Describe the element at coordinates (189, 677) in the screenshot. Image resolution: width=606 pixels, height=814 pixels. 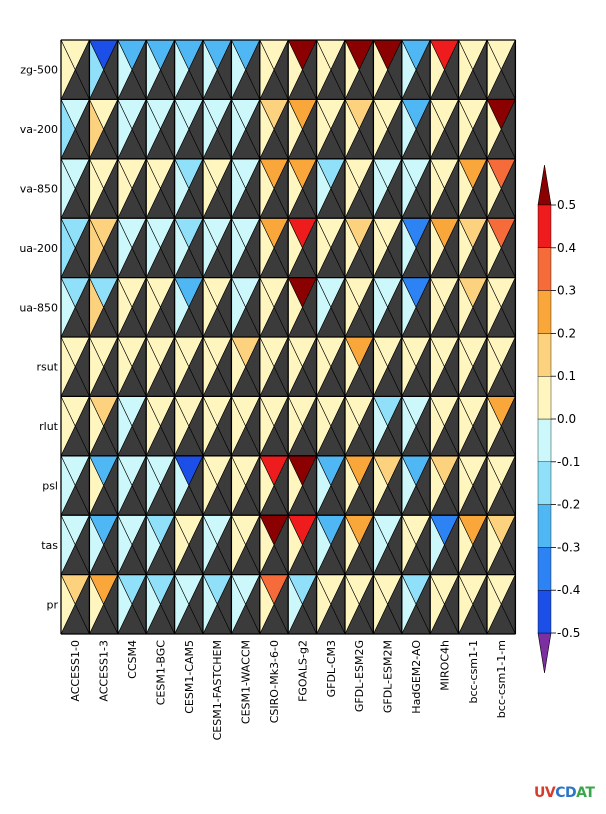
I see `column-label: CESM1-CAM5` at that location.